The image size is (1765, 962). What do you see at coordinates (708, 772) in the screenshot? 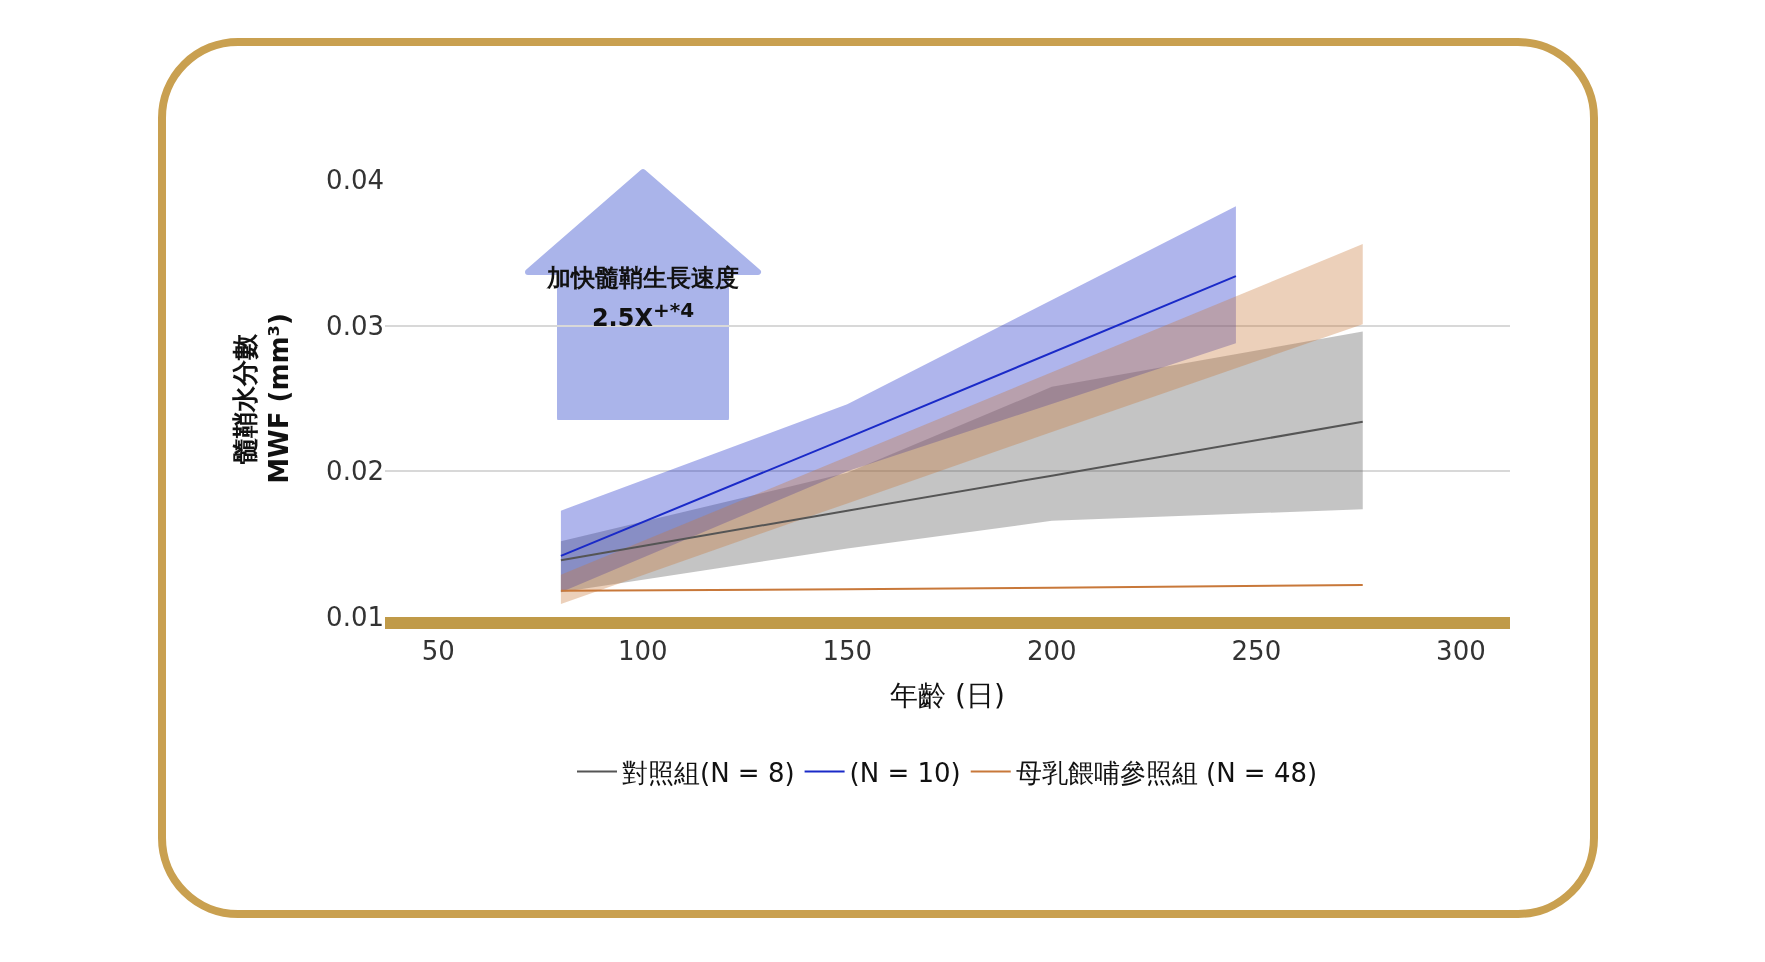
I see `legend-label: 對照組(N = 8)` at bounding box center [708, 772].